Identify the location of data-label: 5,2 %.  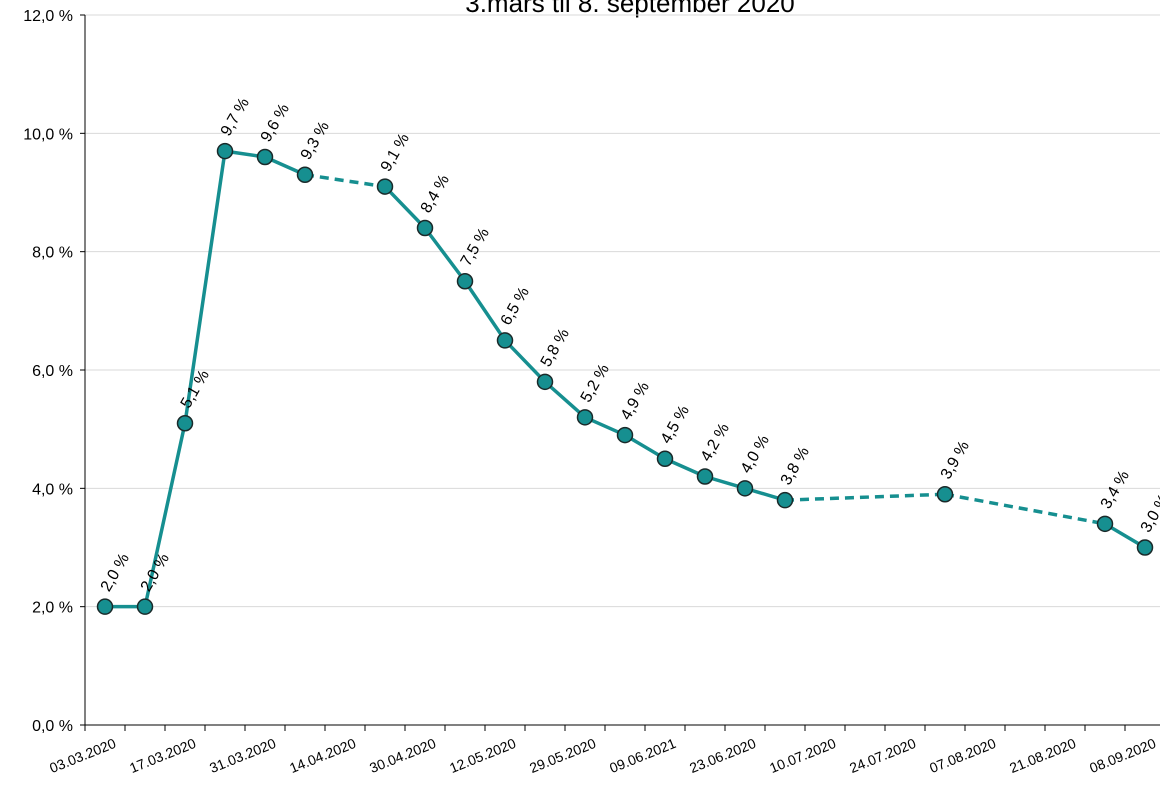
(595, 383).